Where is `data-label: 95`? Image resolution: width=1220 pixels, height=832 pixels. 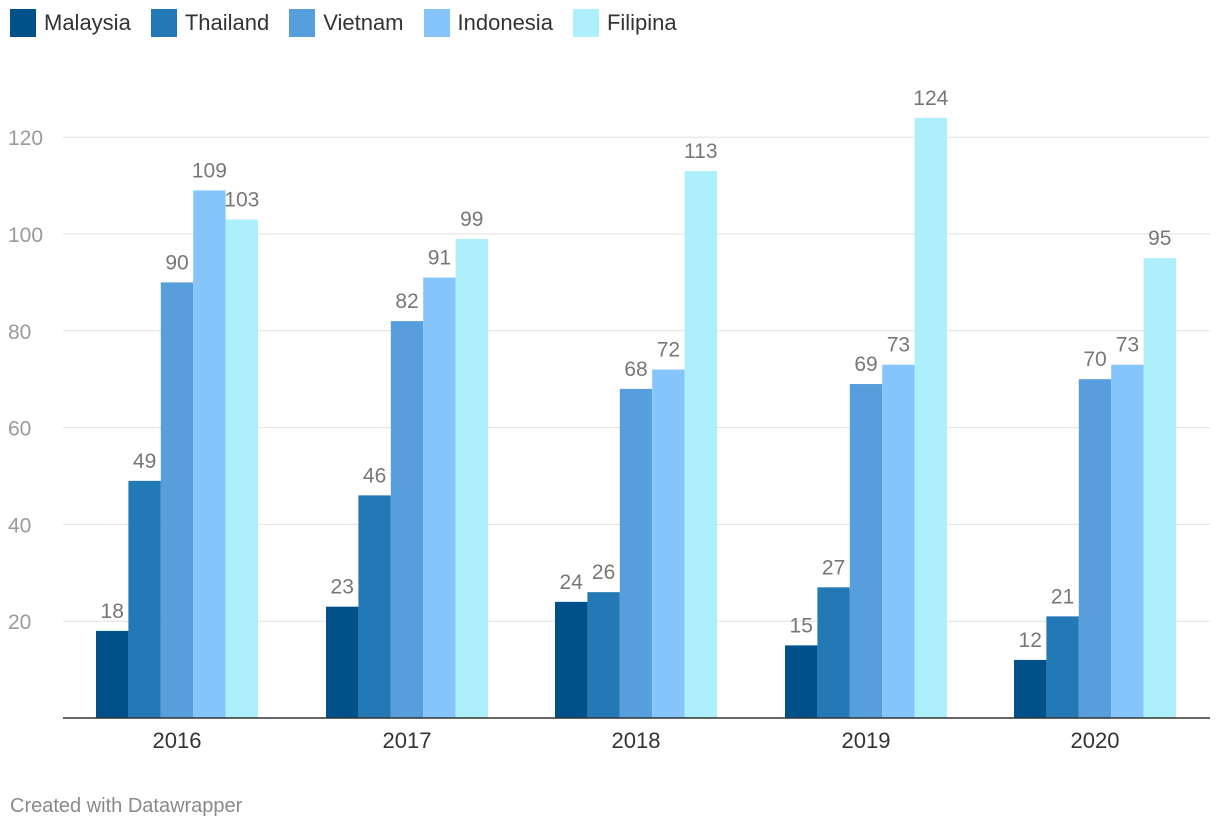
data-label: 95 is located at coordinates (1159, 238).